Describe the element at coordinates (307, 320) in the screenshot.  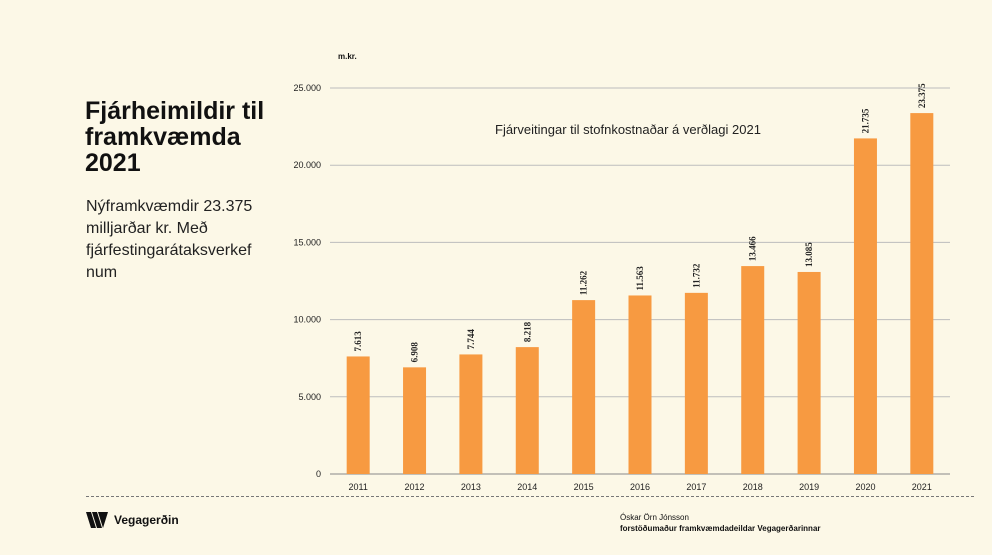
I see `y-tick-label: 10.000` at that location.